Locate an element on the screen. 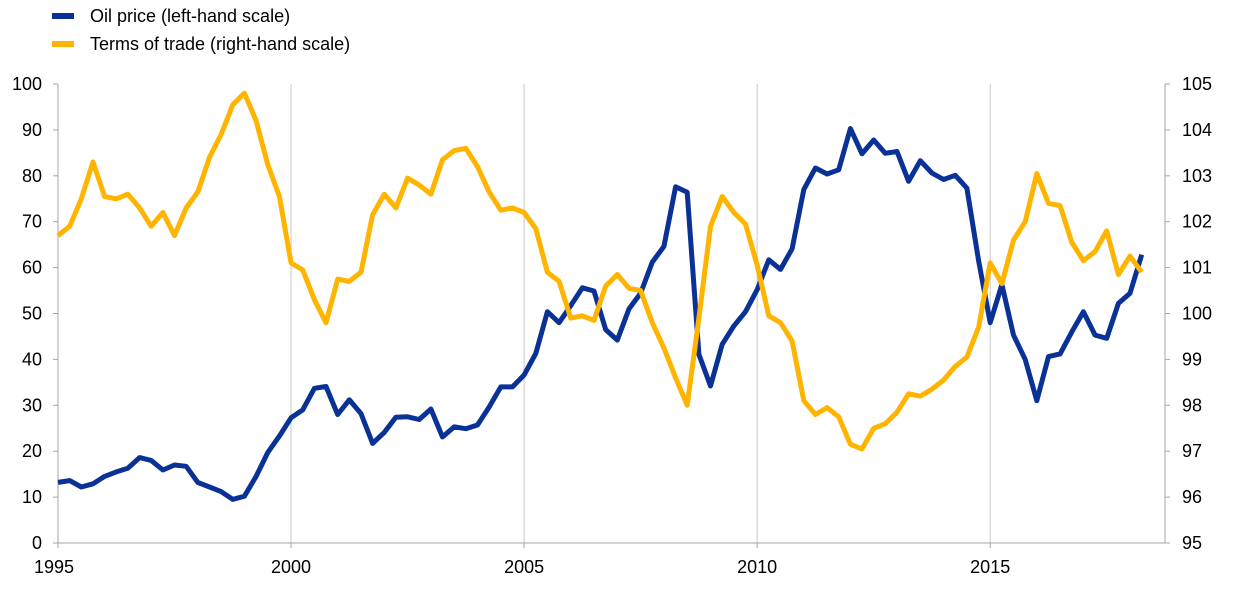  right-axis-tick-label: 95 is located at coordinates (1192, 543).